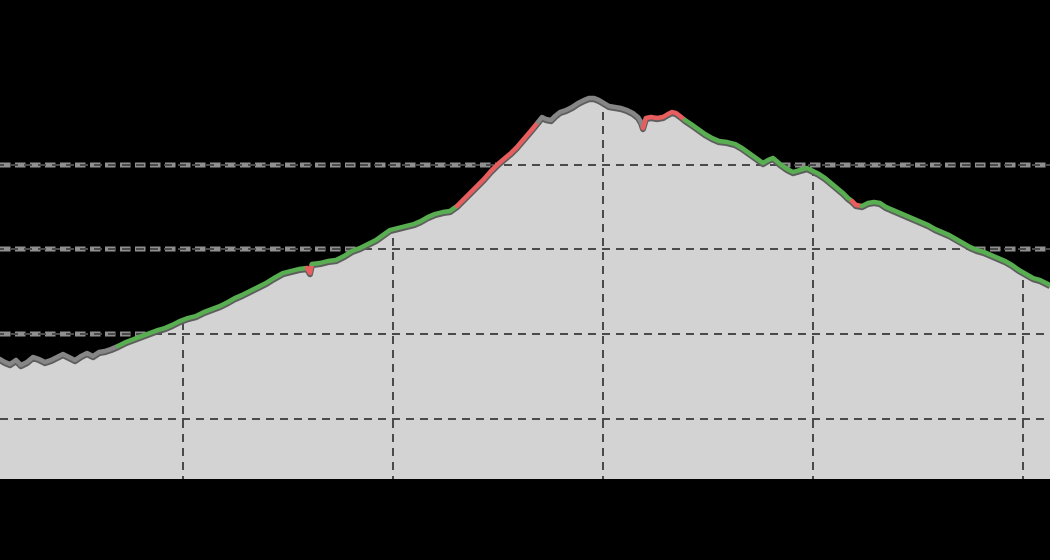 Image resolution: width=1050 pixels, height=560 pixels. I want to click on profile-segment-red-steep-rise, so click(664, 120).